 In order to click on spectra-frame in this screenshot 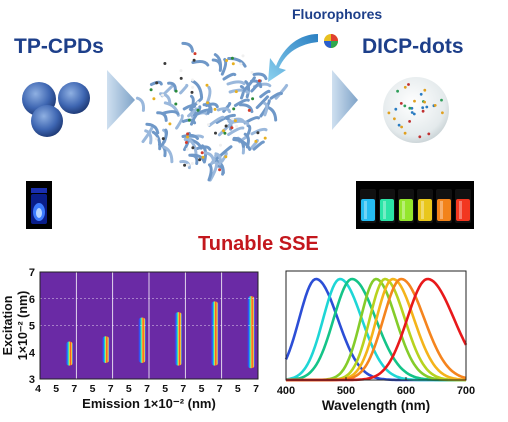, I will do `click(376, 325)`.